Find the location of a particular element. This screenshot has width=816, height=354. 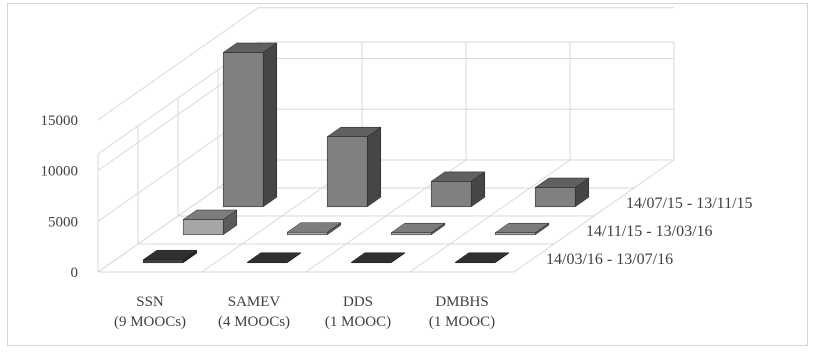

x-category-label: (4 MOOCs) is located at coordinates (254, 322).